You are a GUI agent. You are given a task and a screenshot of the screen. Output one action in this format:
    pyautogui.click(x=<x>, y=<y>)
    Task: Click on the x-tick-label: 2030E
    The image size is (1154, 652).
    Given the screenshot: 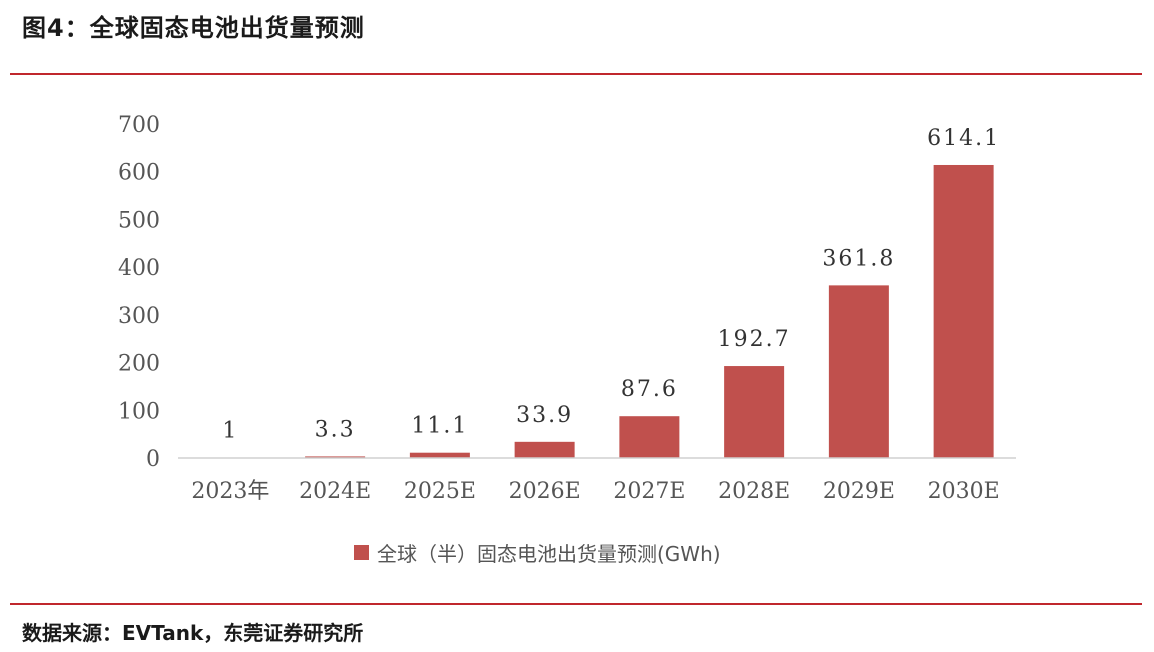 What is the action you would take?
    pyautogui.click(x=964, y=491)
    